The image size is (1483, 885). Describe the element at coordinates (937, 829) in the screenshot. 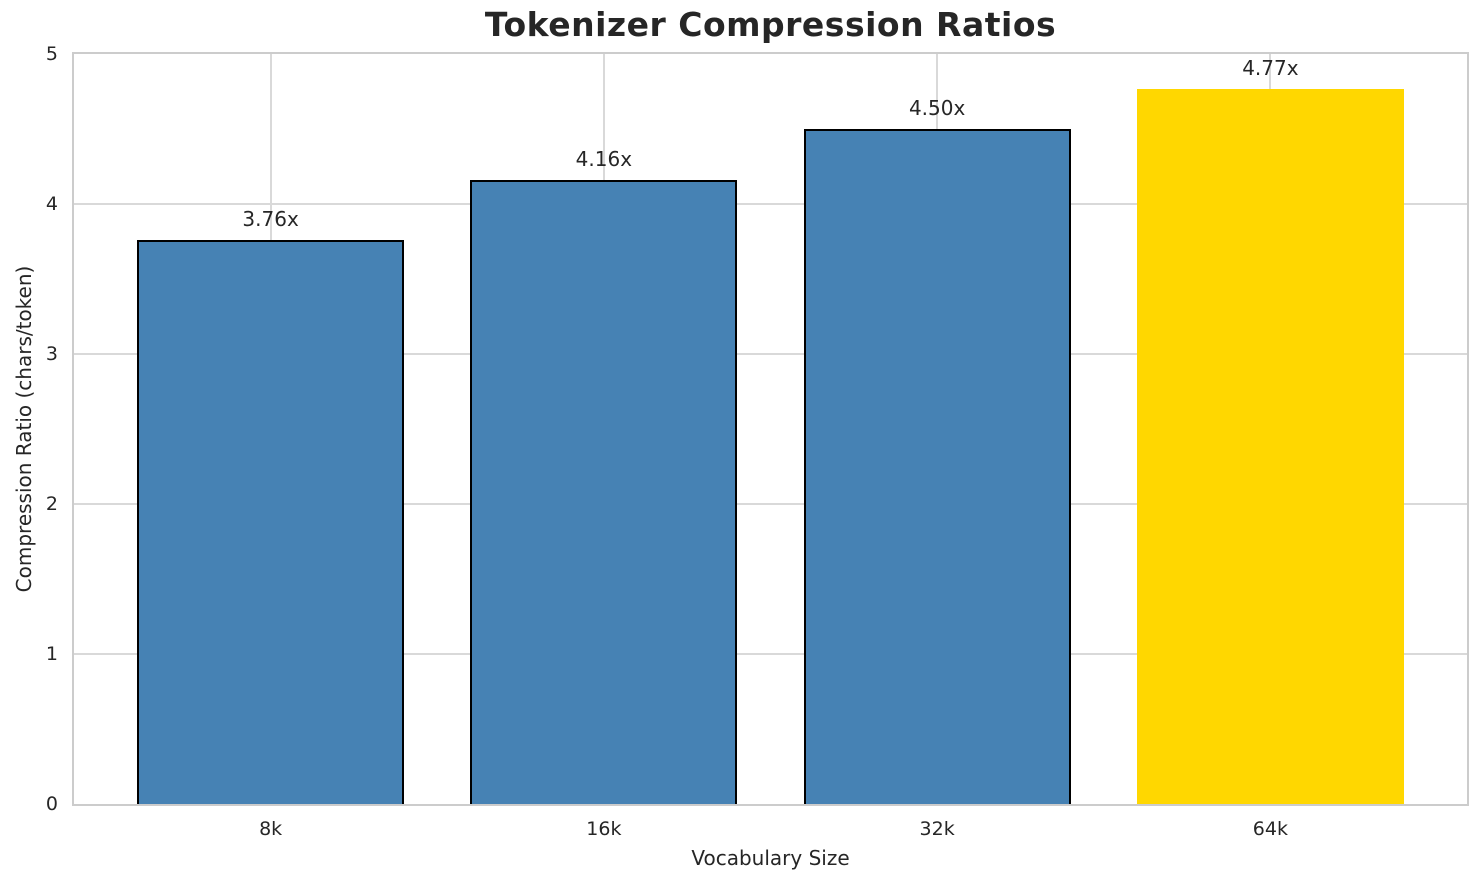

I see `x-tick-label: 32k` at that location.